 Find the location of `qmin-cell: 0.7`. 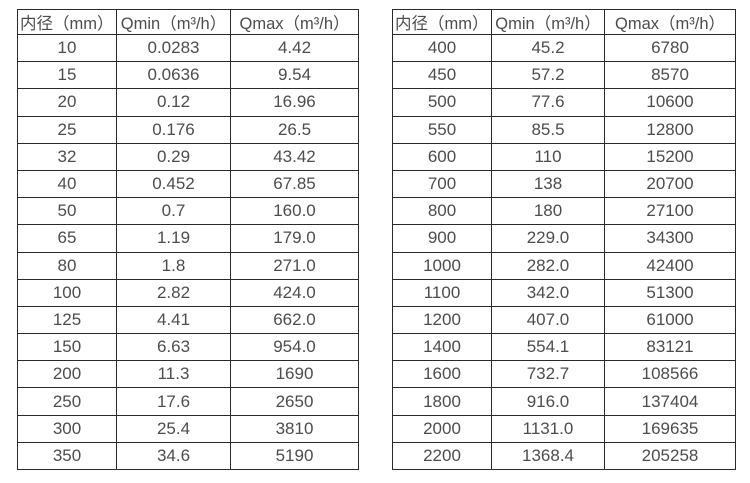

qmin-cell: 0.7 is located at coordinates (173, 211).